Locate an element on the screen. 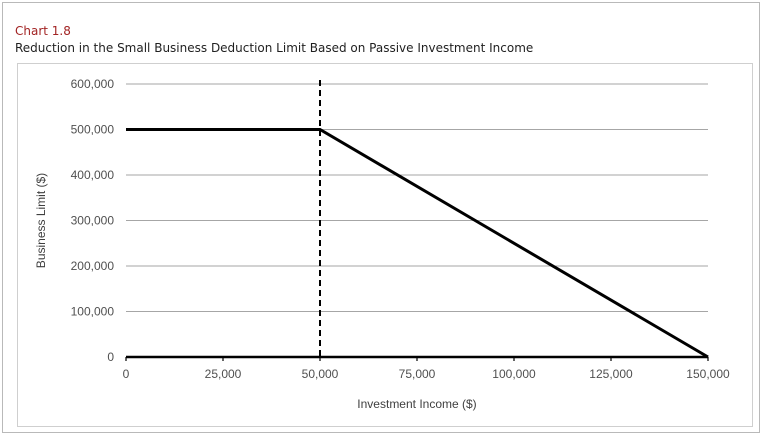  x-axis-title: Investment Income ($) is located at coordinates (416, 404).